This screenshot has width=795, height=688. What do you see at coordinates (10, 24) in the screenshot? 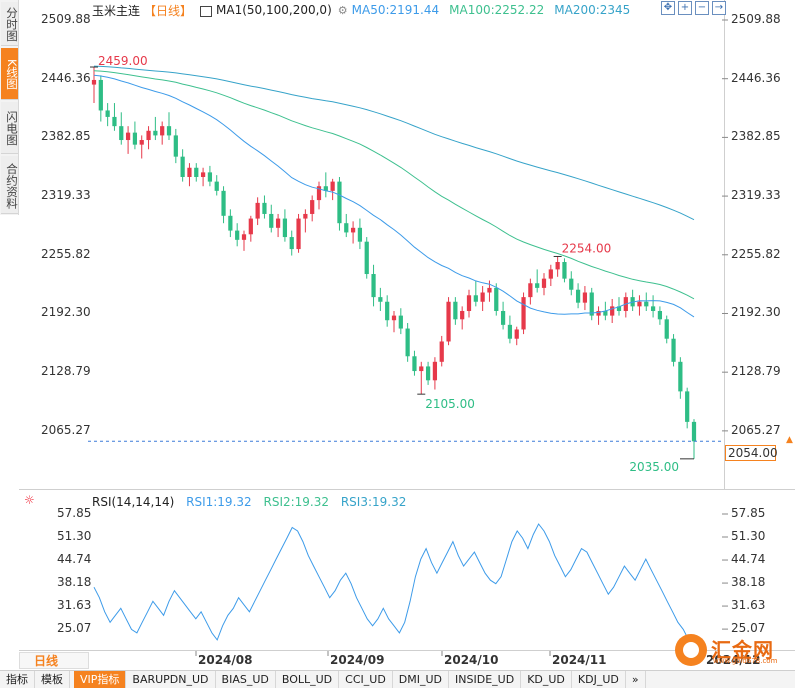
I see `tab-timeshare: 分时图` at bounding box center [10, 24].